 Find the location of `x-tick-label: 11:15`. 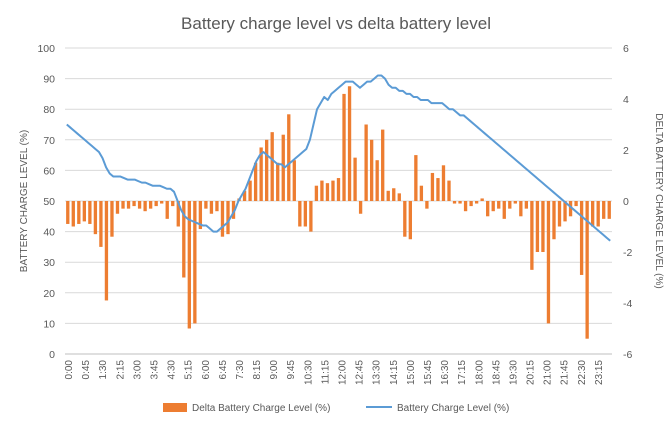

x-tick-label: 11:15 is located at coordinates (325, 372).